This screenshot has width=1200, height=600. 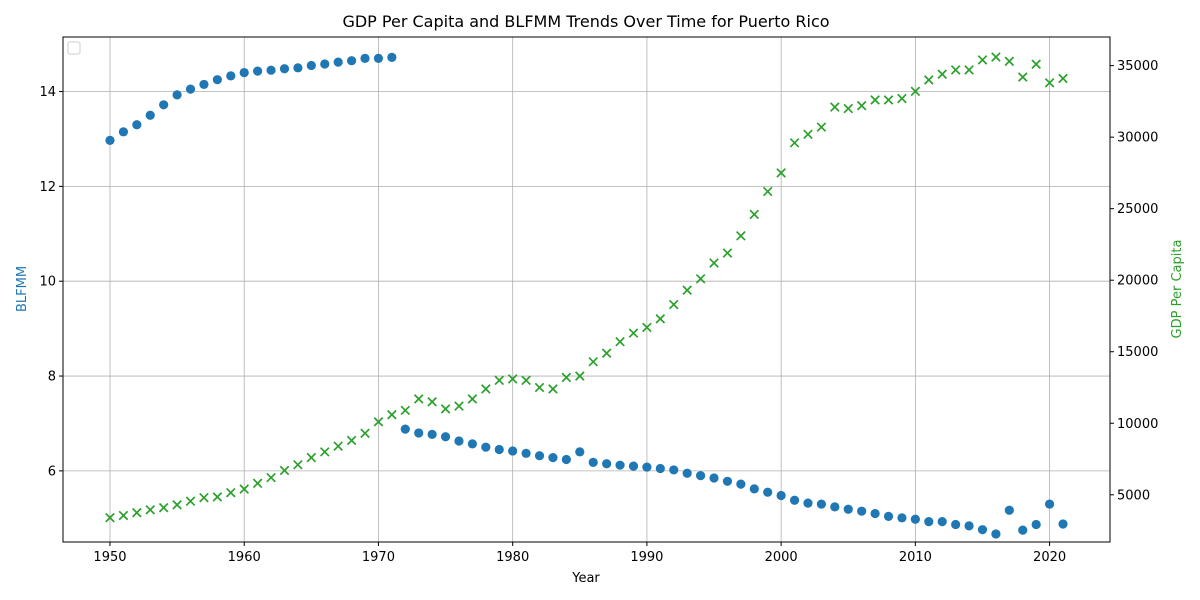 What do you see at coordinates (52, 377) in the screenshot?
I see `y-left-tick-label: 8` at bounding box center [52, 377].